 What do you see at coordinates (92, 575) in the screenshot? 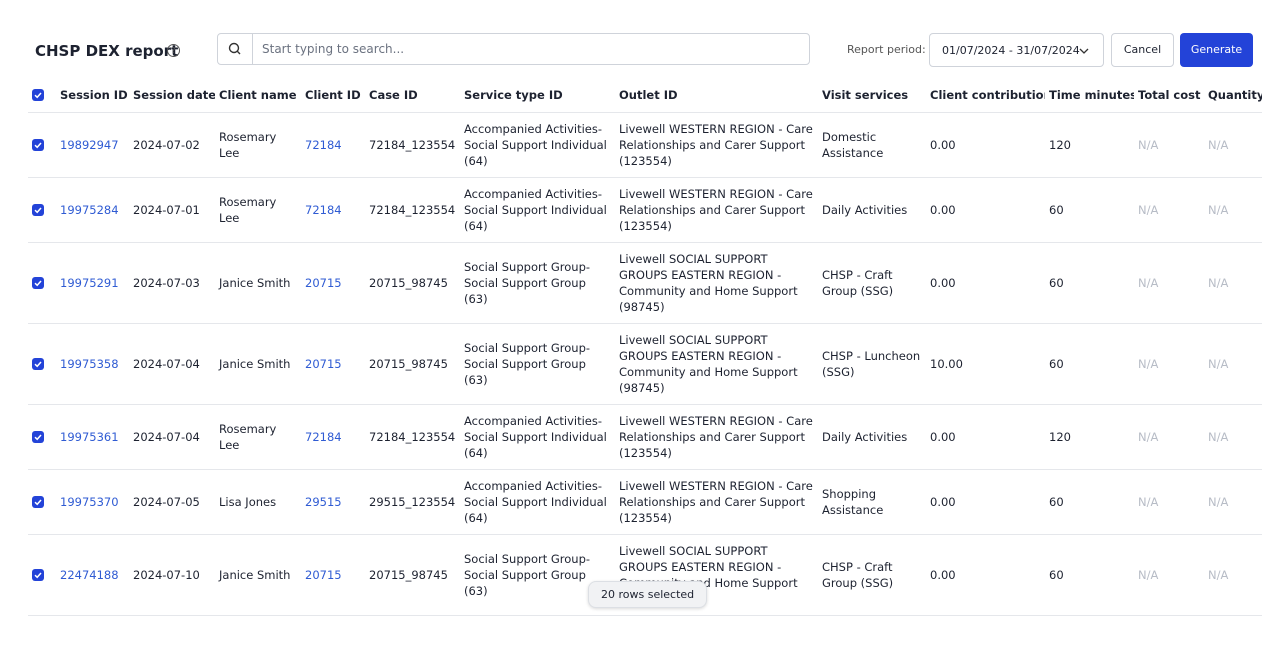
I see `table-cell: 22474188` at bounding box center [92, 575].